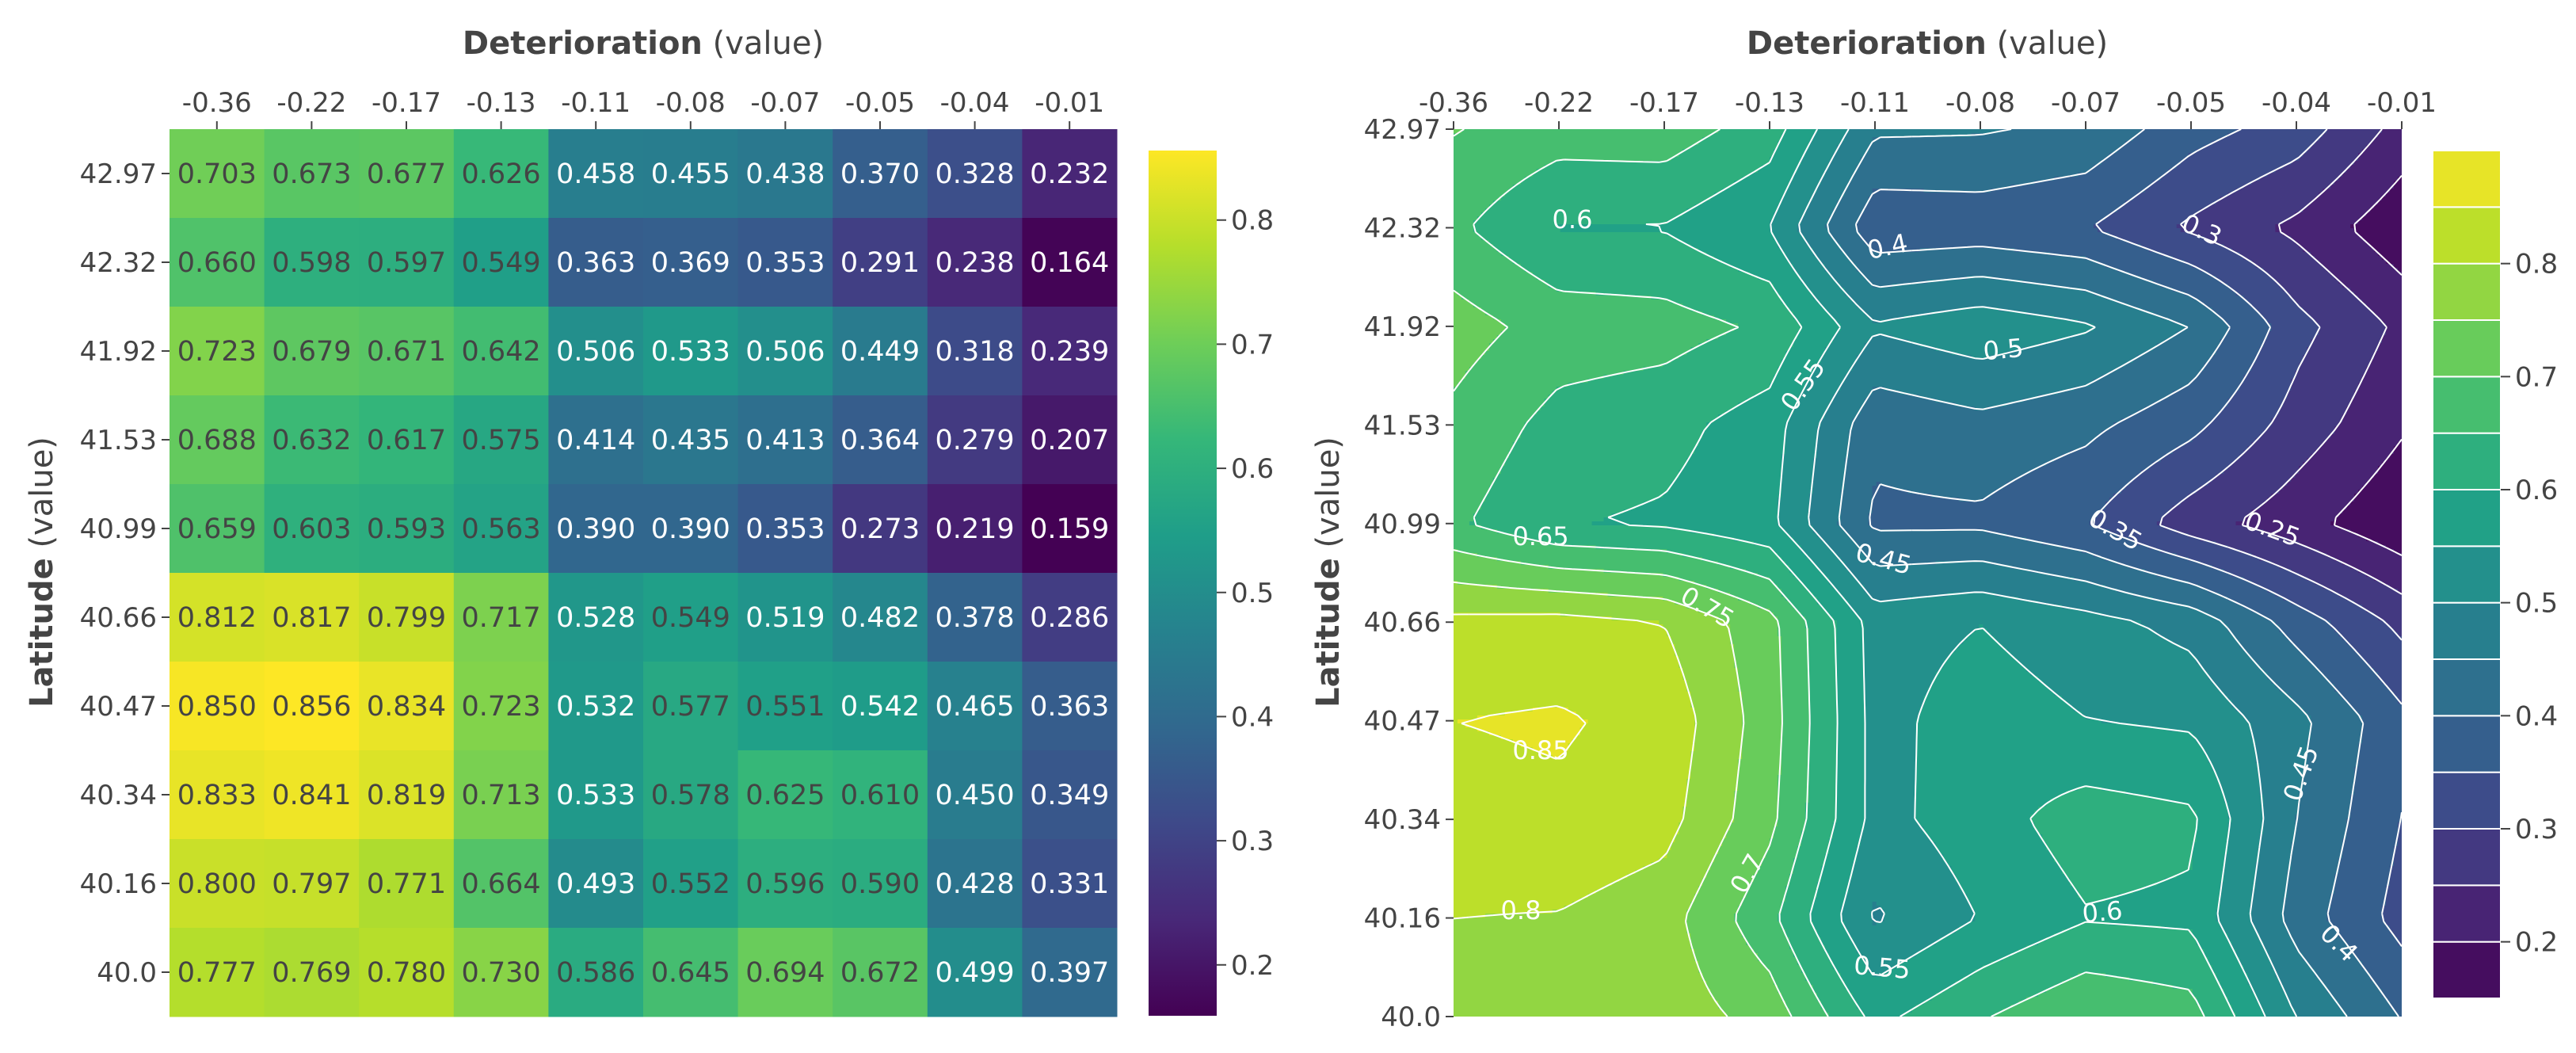 The width and height of the screenshot is (2576, 1053). I want to click on contour-y-tick-label: 41.53, so click(1402, 426).